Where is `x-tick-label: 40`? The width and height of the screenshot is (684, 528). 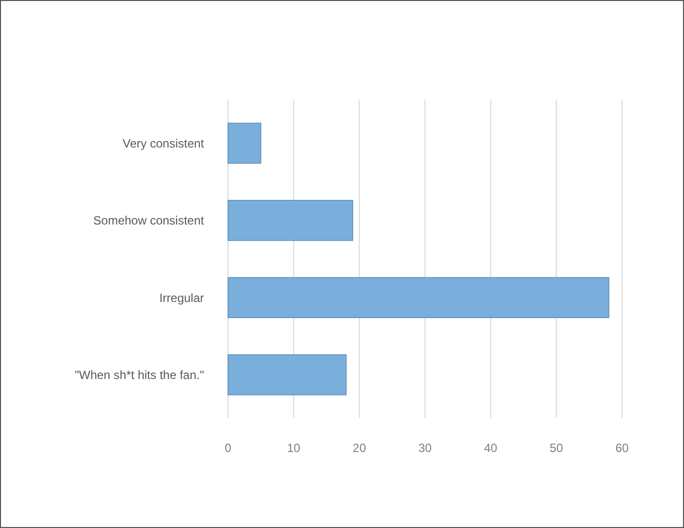
x-tick-label: 40 is located at coordinates (491, 448).